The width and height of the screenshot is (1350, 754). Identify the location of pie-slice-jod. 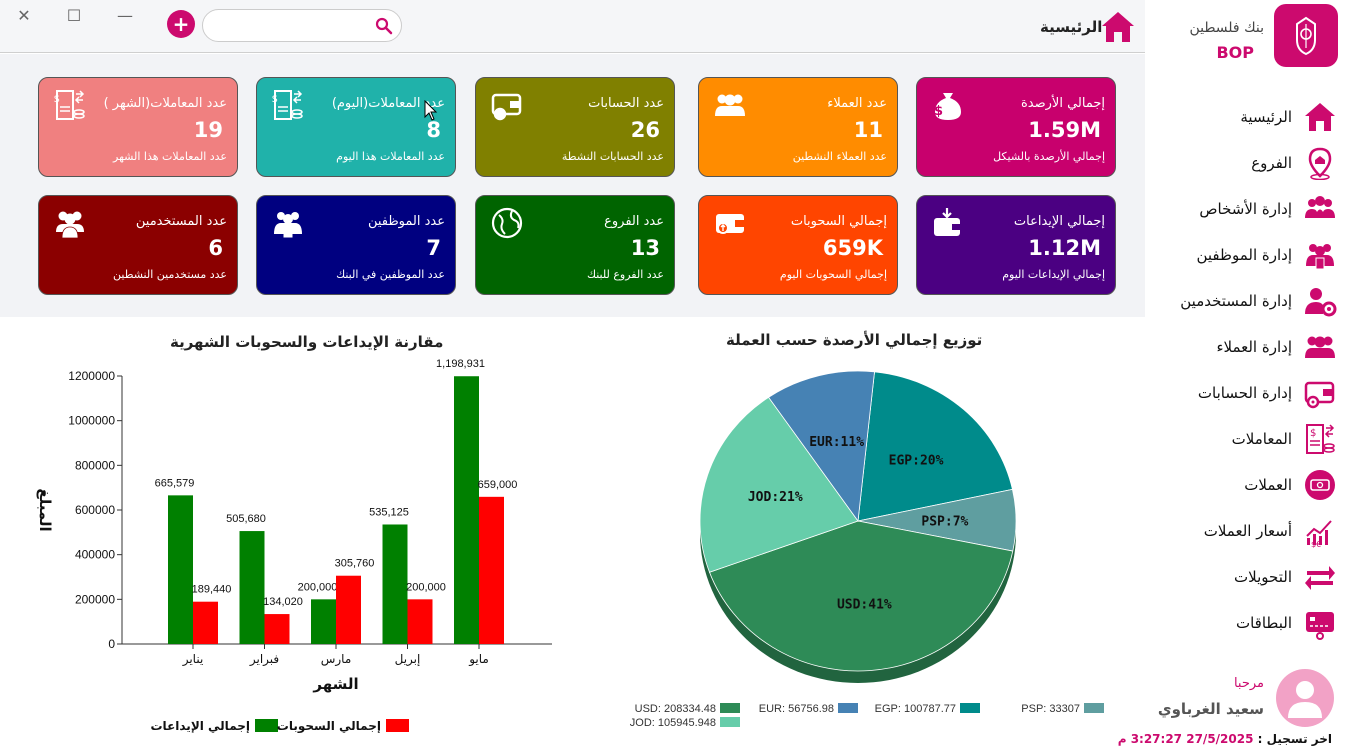
(779, 484).